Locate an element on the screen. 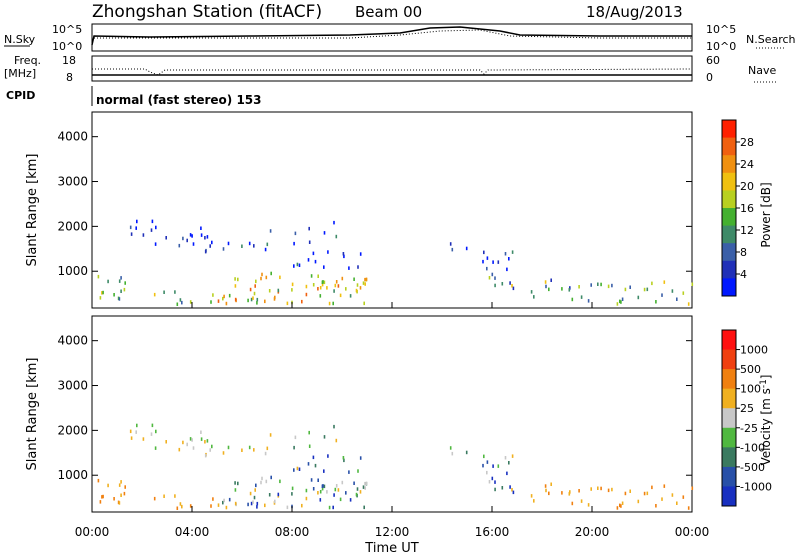 This screenshot has width=800, height=554. time-axis-label: Time UT is located at coordinates (391, 547).